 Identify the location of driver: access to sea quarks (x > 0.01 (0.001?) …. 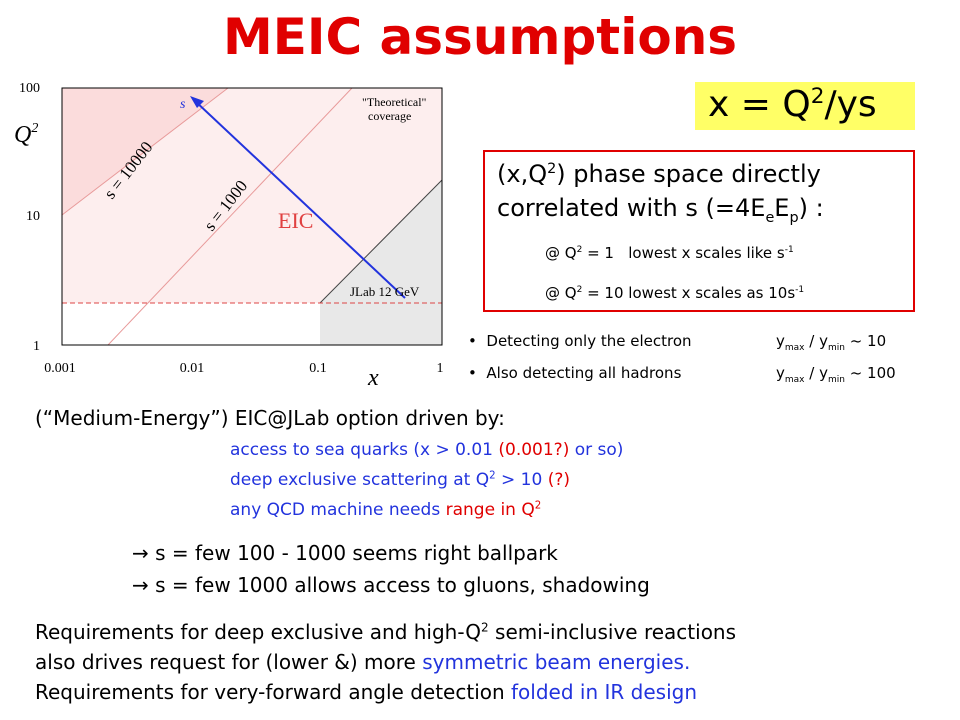
(426, 450).